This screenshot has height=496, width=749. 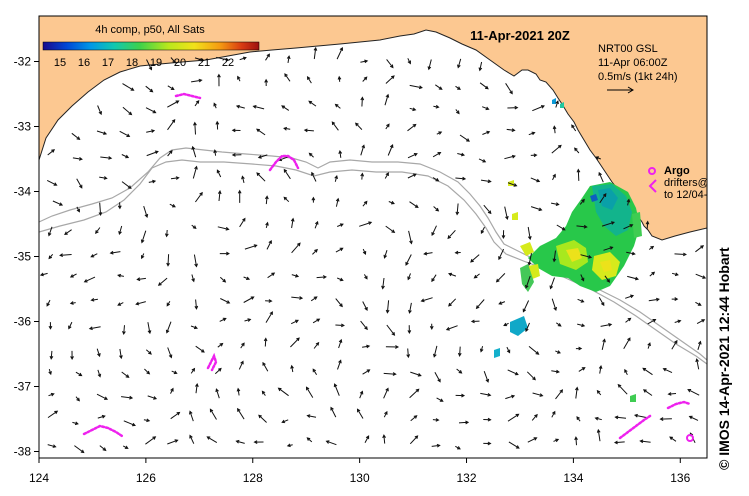 What do you see at coordinates (652, 171) in the screenshot?
I see `argo-legend-marker-icon` at bounding box center [652, 171].